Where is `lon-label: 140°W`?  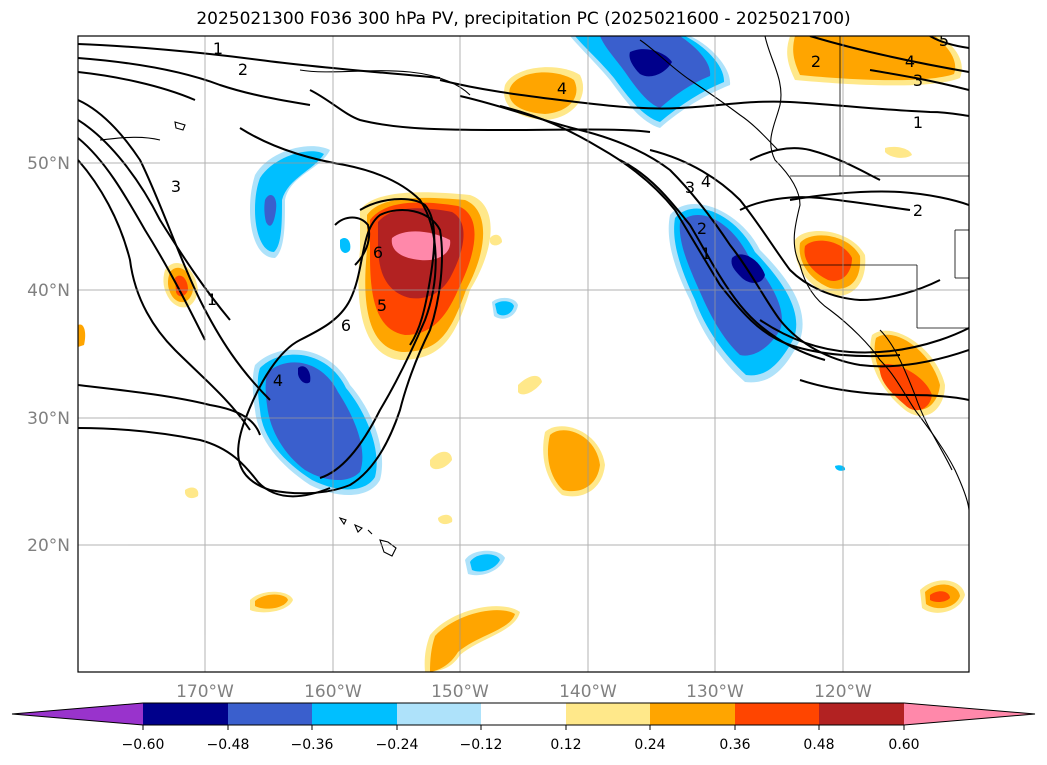
lon-label: 140°W is located at coordinates (588, 692).